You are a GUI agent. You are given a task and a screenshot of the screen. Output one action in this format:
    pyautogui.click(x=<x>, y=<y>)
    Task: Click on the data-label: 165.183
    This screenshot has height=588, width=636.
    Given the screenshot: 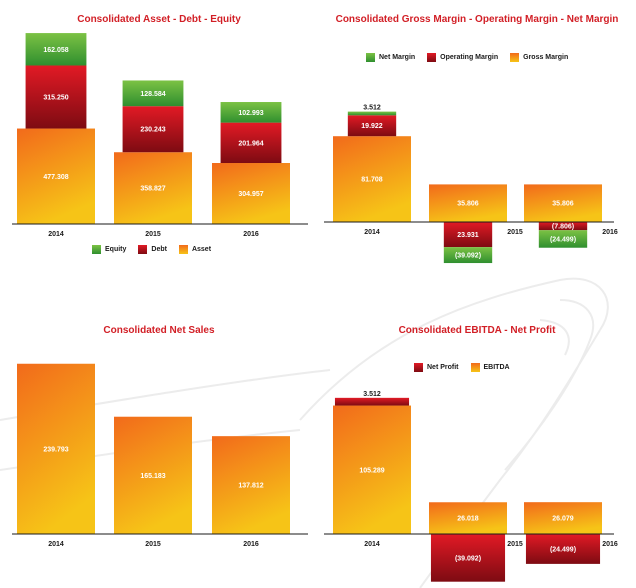 What is the action you would take?
    pyautogui.click(x=152, y=476)
    